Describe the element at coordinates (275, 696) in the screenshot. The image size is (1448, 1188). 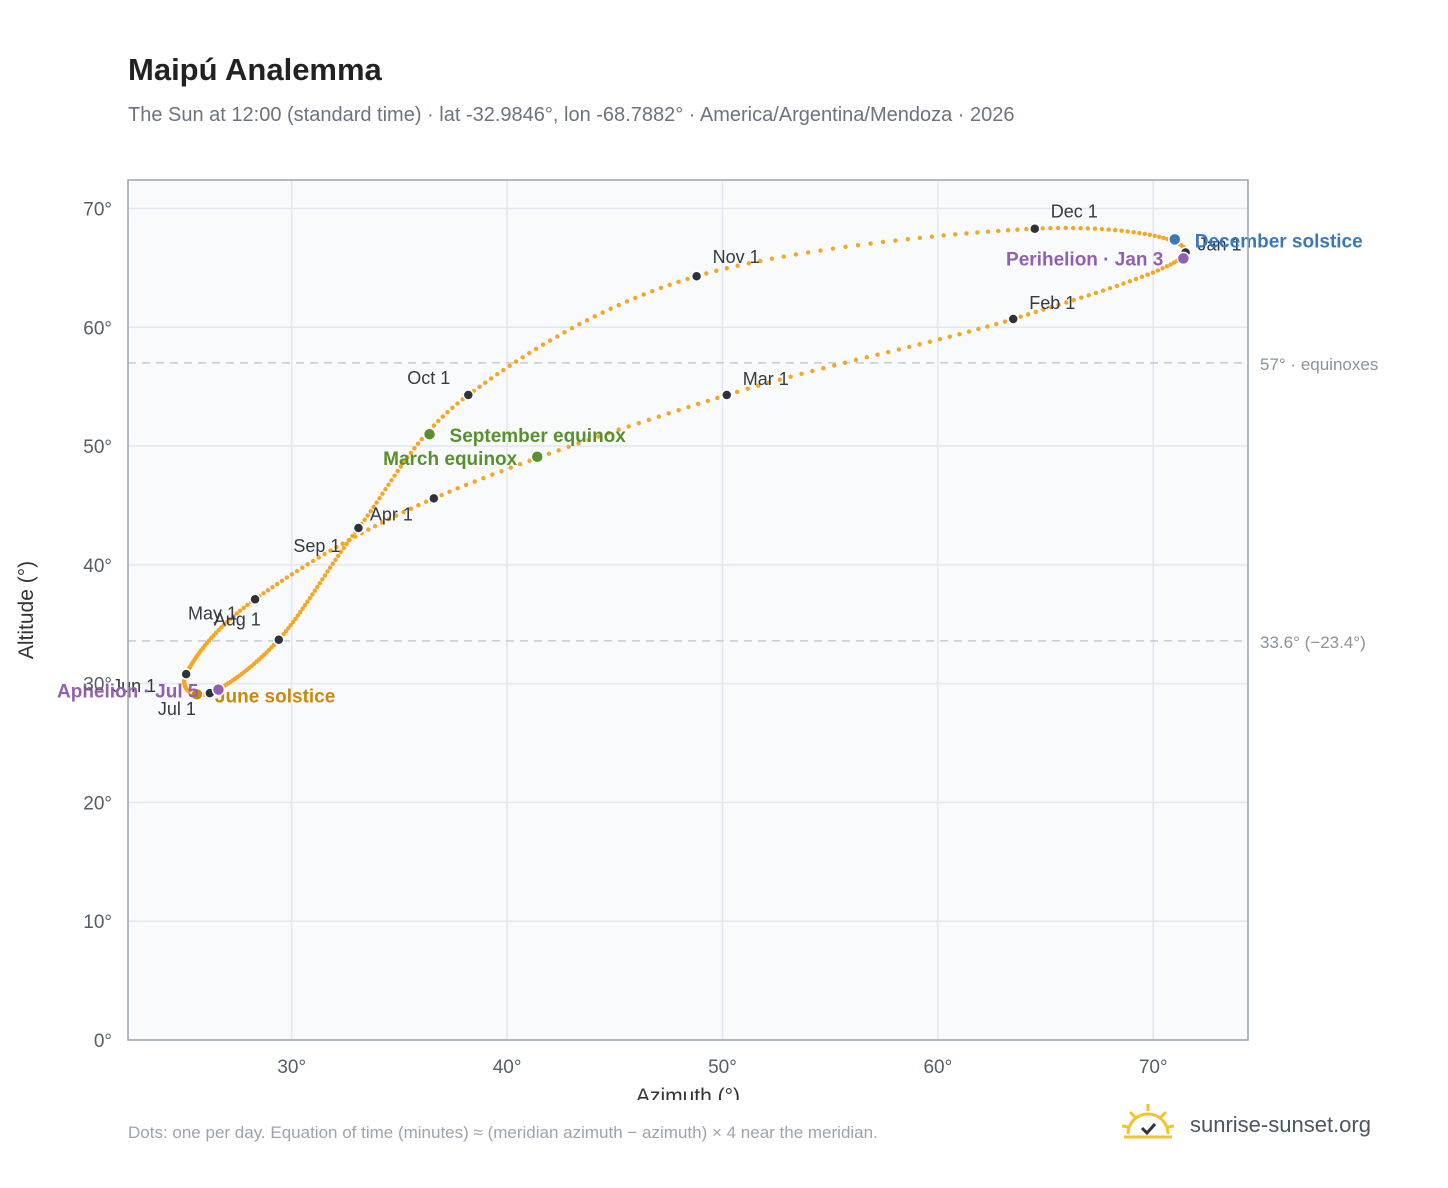
I see `event-label: June solstice` at that location.